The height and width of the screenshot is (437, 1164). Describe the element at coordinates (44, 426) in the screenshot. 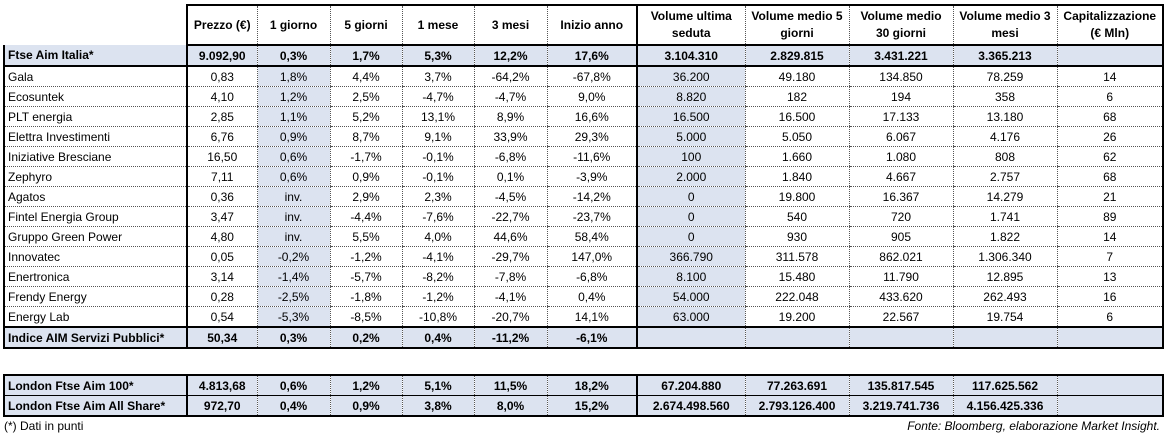

I see `footnote: (*) Dati in punti` at that location.